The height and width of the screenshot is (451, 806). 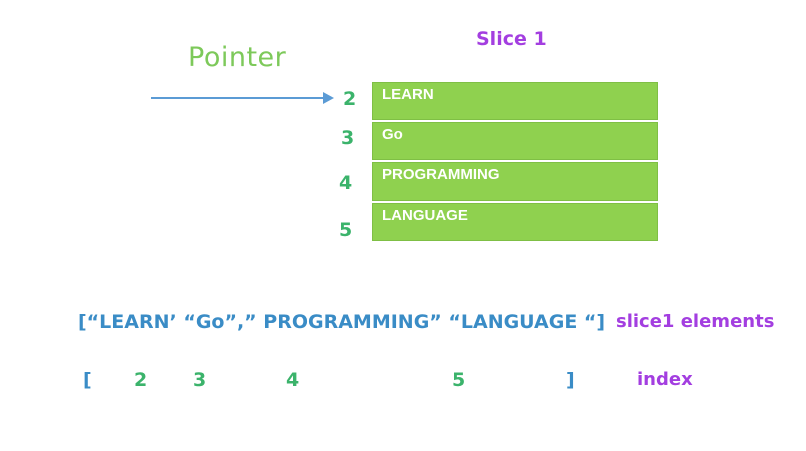 What do you see at coordinates (425, 215) in the screenshot?
I see `slice-cell-label: LANGUAGE` at bounding box center [425, 215].